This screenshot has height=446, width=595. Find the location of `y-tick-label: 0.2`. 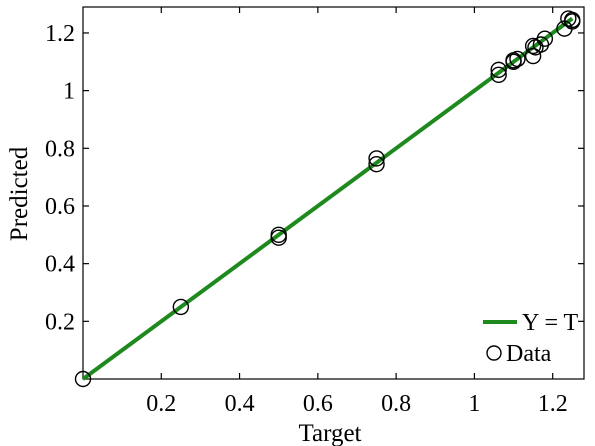

y-tick-label: 0.2 is located at coordinates (60, 322).